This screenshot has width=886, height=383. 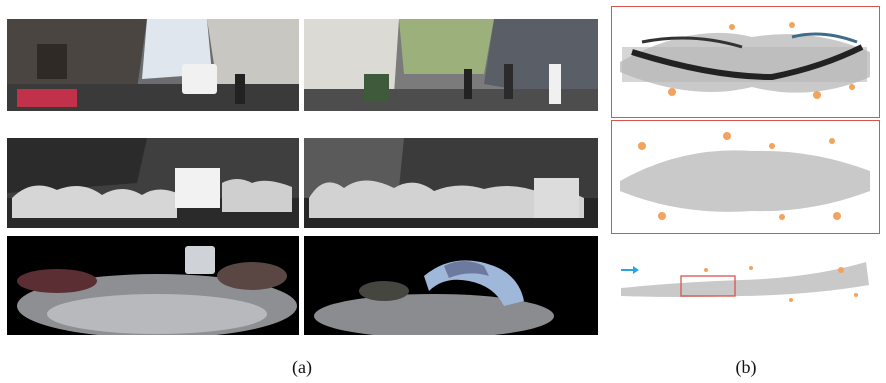 I want to click on mask-right, so click(x=451, y=183).